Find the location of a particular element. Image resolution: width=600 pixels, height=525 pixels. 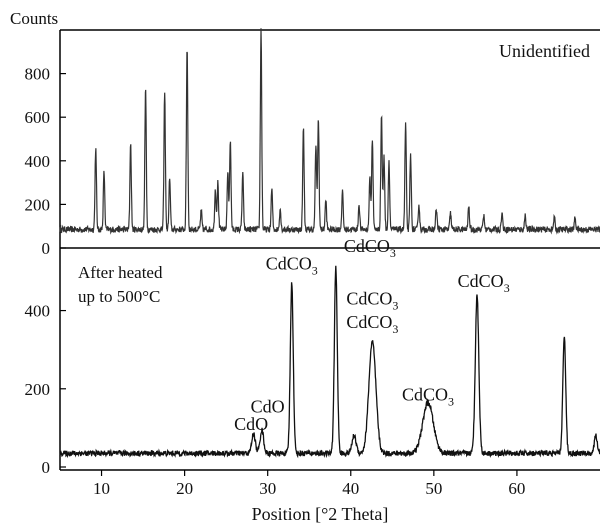

x-axis-label: Position [°2 Theta] is located at coordinates (320, 514).